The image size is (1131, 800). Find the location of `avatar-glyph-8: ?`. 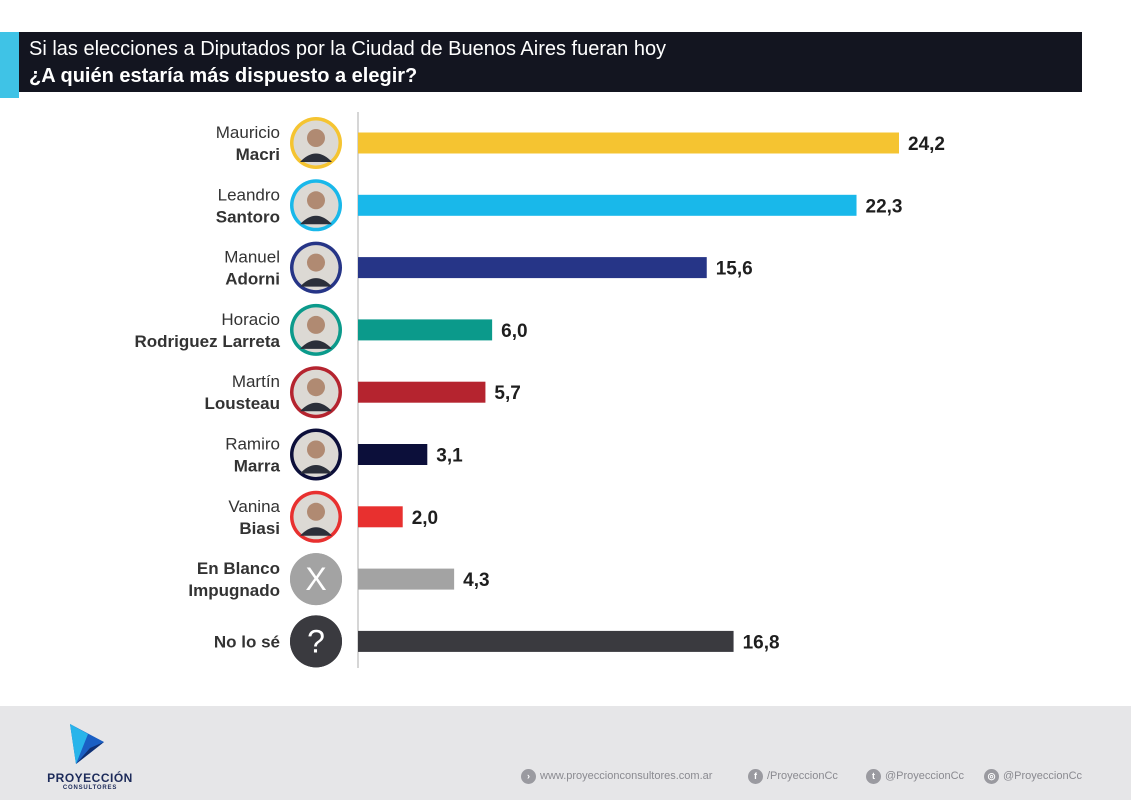

avatar-glyph-8: ? is located at coordinates (316, 641).